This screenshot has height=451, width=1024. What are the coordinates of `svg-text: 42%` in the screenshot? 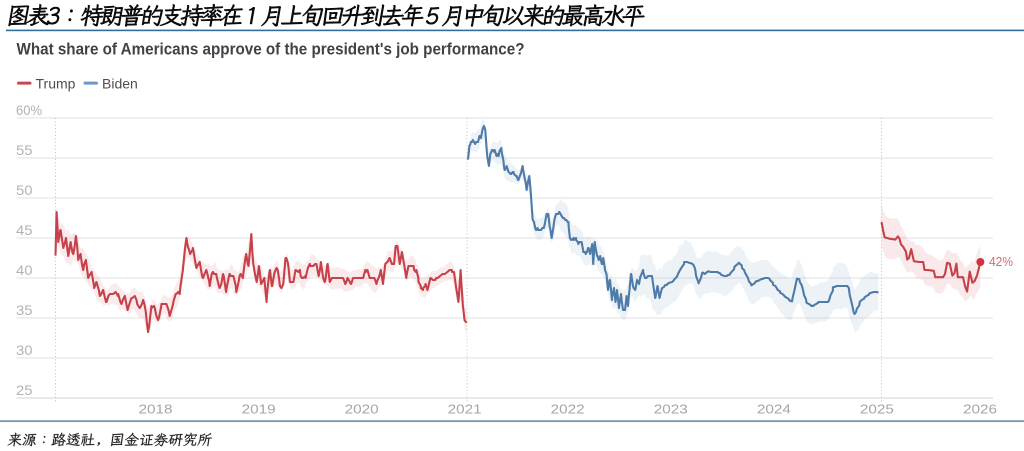 It's located at (1001, 261).